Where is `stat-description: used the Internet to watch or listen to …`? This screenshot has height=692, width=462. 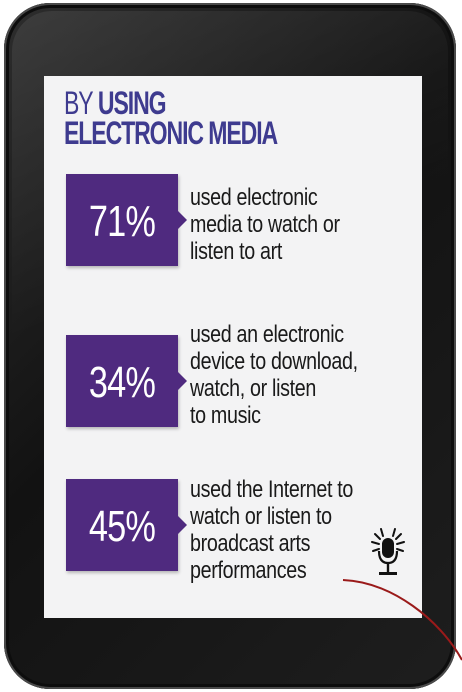
stat-description: used the Internet to watch or listen to … is located at coordinates (272, 530).